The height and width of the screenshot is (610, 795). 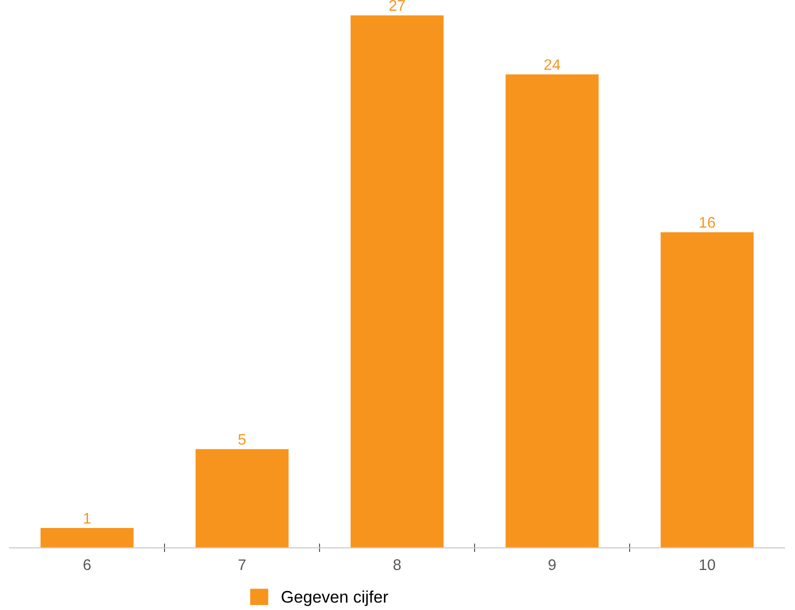 What do you see at coordinates (708, 564) in the screenshot?
I see `x-tick-label: 10` at bounding box center [708, 564].